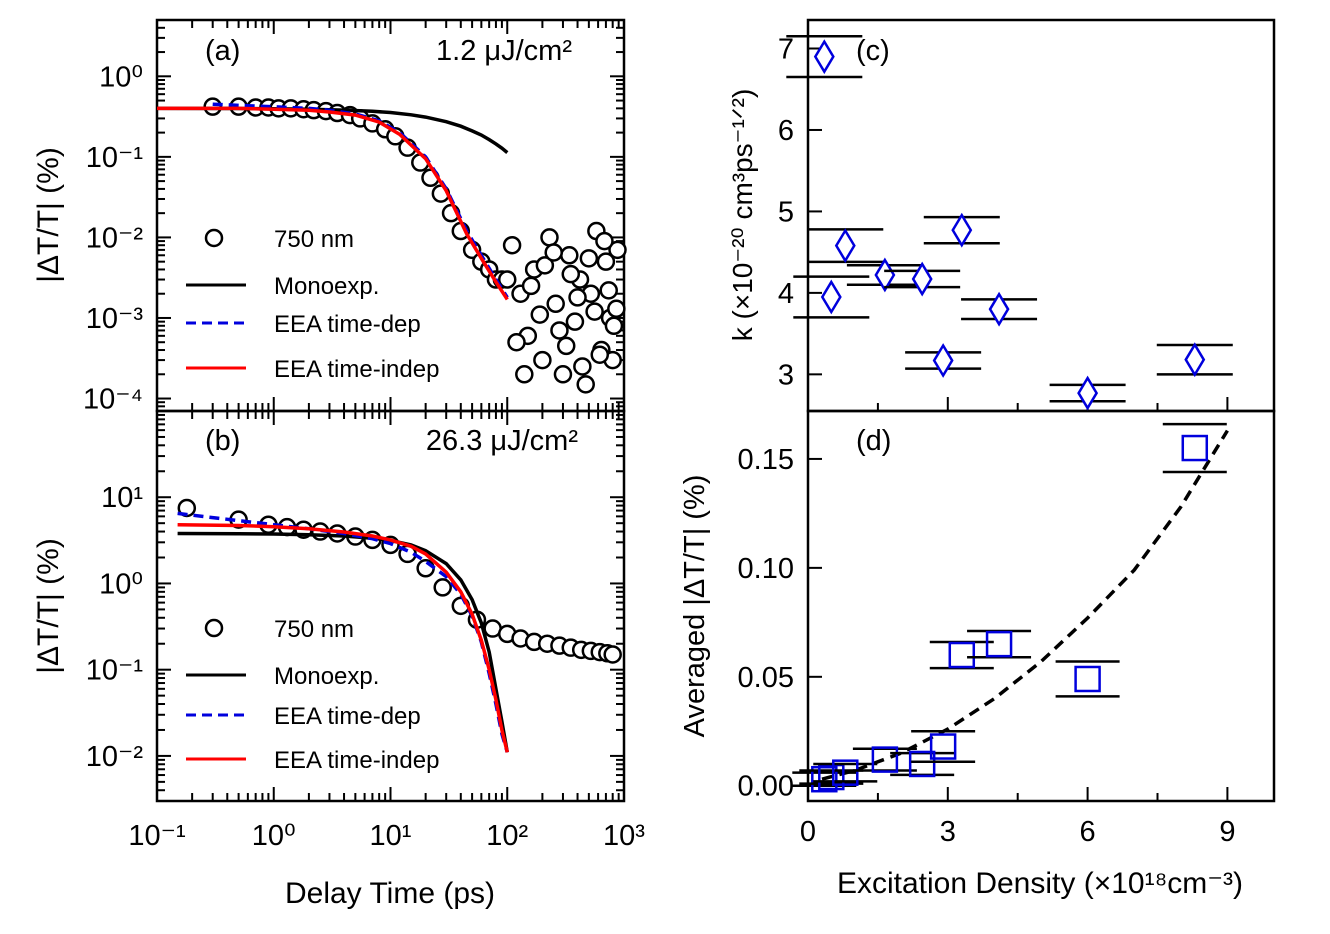  I want to click on panel-a-line-eea-time-indep, so click(333, 203).